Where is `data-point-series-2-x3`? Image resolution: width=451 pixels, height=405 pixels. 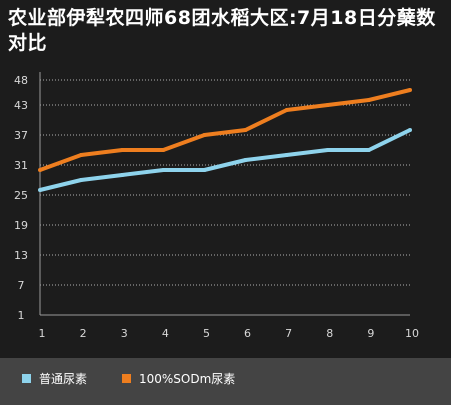 data-point-series-2-x3 is located at coordinates (122, 150).